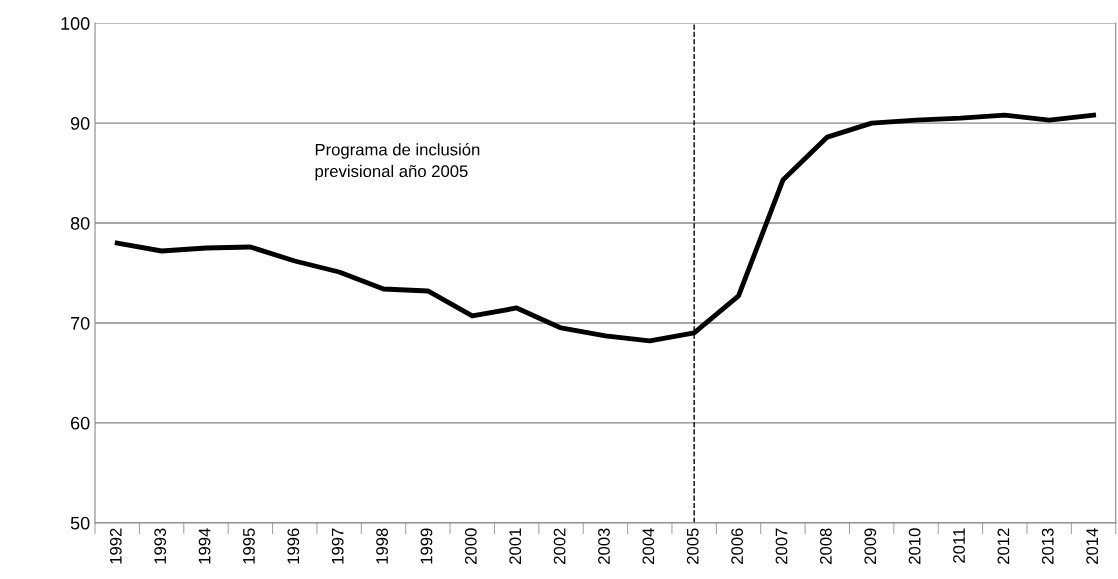  Describe the element at coordinates (426, 546) in the screenshot. I see `x-tick-label: 1999` at that location.